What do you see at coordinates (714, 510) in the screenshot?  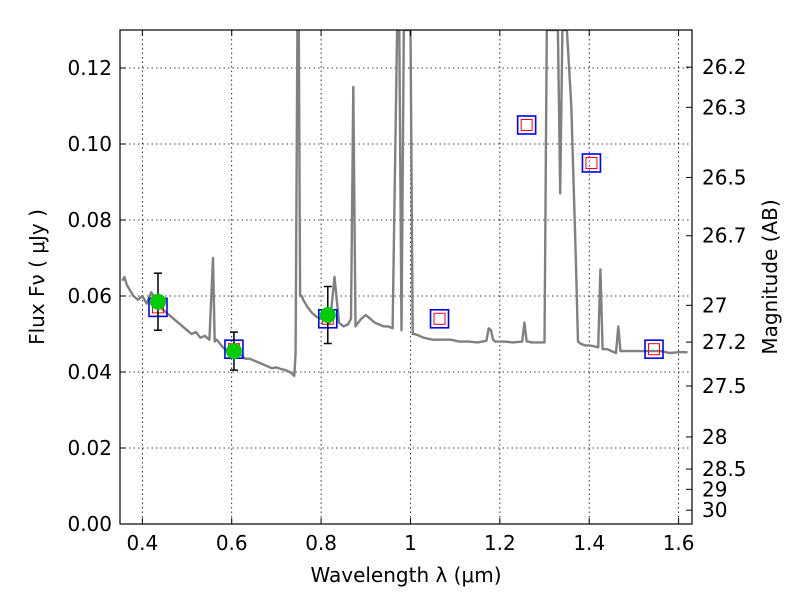 I see `magnitude-tick-label: 30` at bounding box center [714, 510].